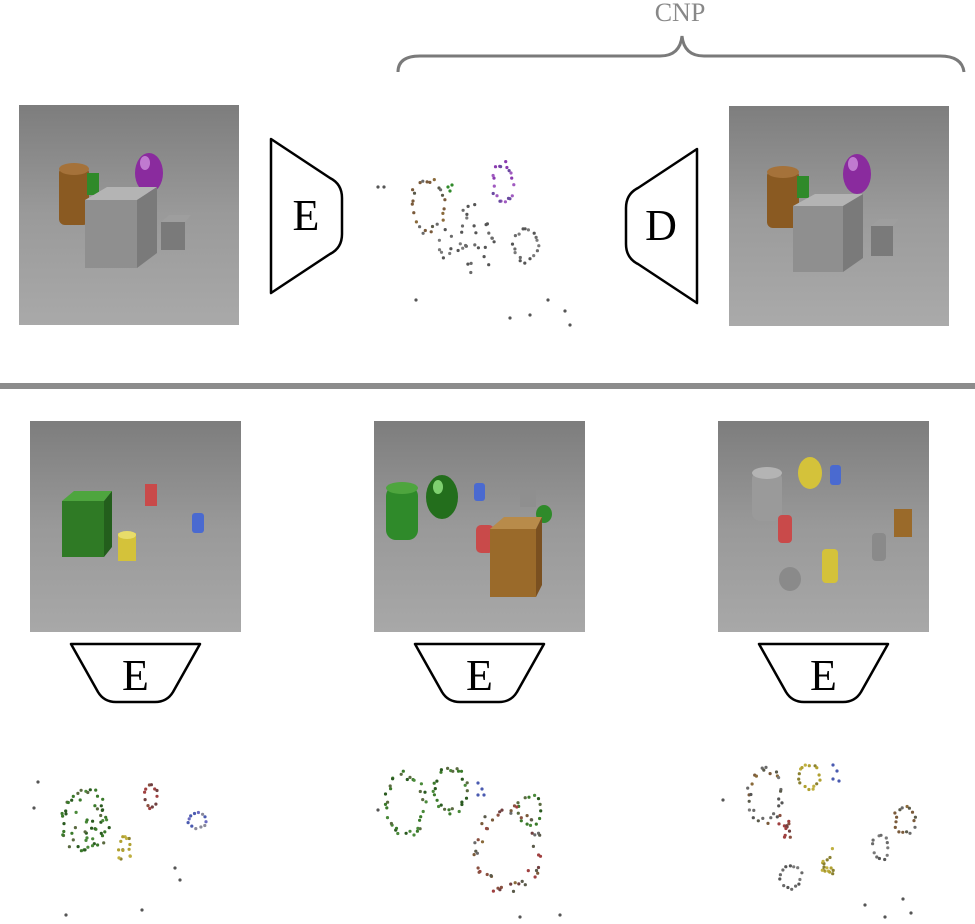  Describe the element at coordinates (135, 673) in the screenshot. I see `encoder-block-1: E` at that location.